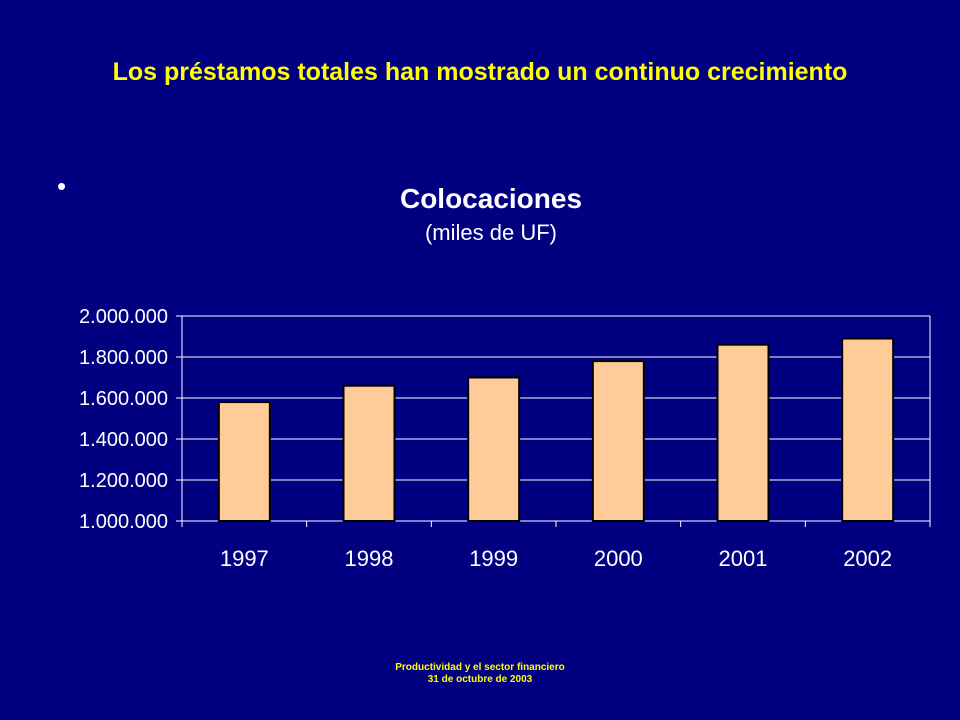  What do you see at coordinates (491, 232) in the screenshot?
I see `chart-subtitle: (miles de UF)` at bounding box center [491, 232].